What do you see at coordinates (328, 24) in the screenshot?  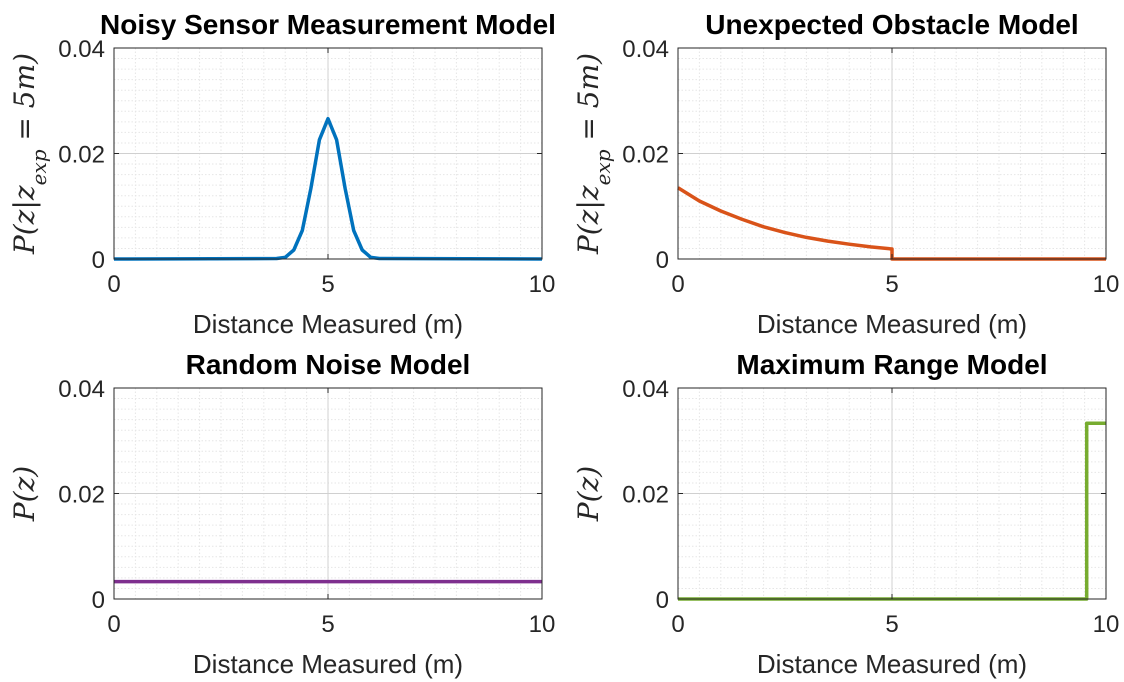 I see `chart-title: Noisy Sensor Measurement Model` at bounding box center [328, 24].